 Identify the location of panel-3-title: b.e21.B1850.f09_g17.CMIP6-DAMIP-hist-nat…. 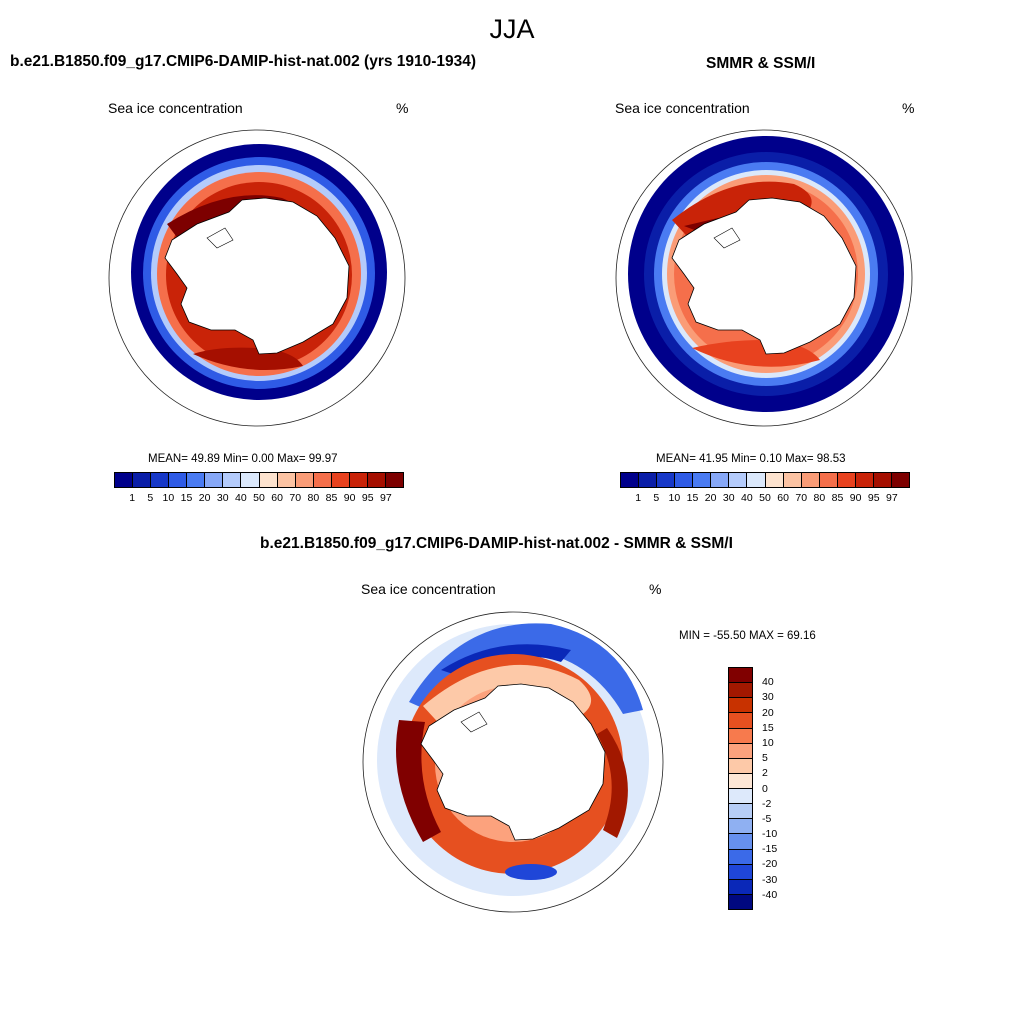
(496, 543).